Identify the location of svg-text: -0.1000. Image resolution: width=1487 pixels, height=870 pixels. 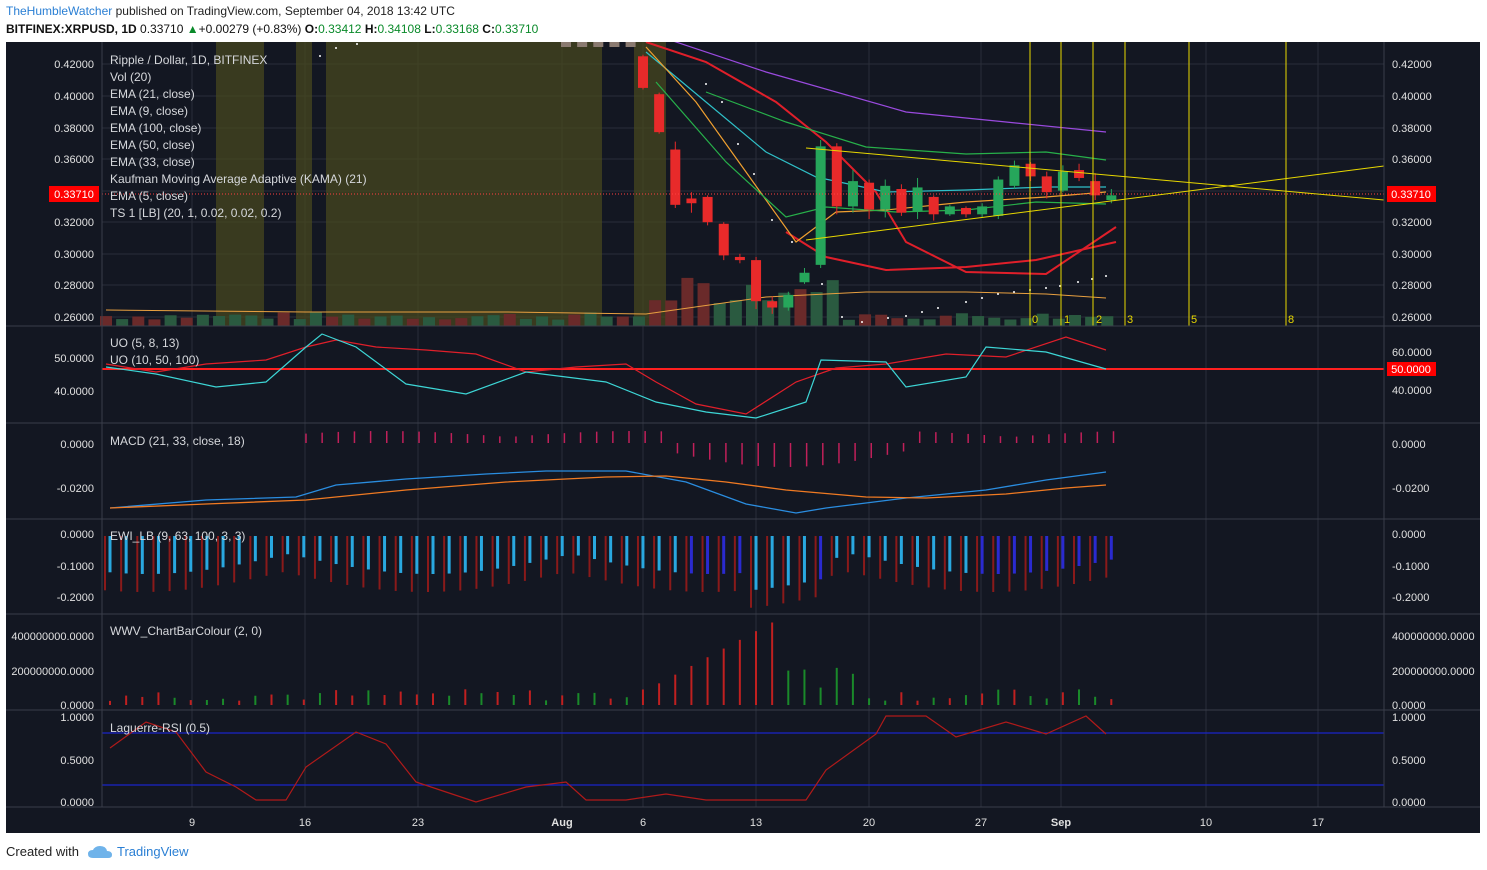
(1410, 567).